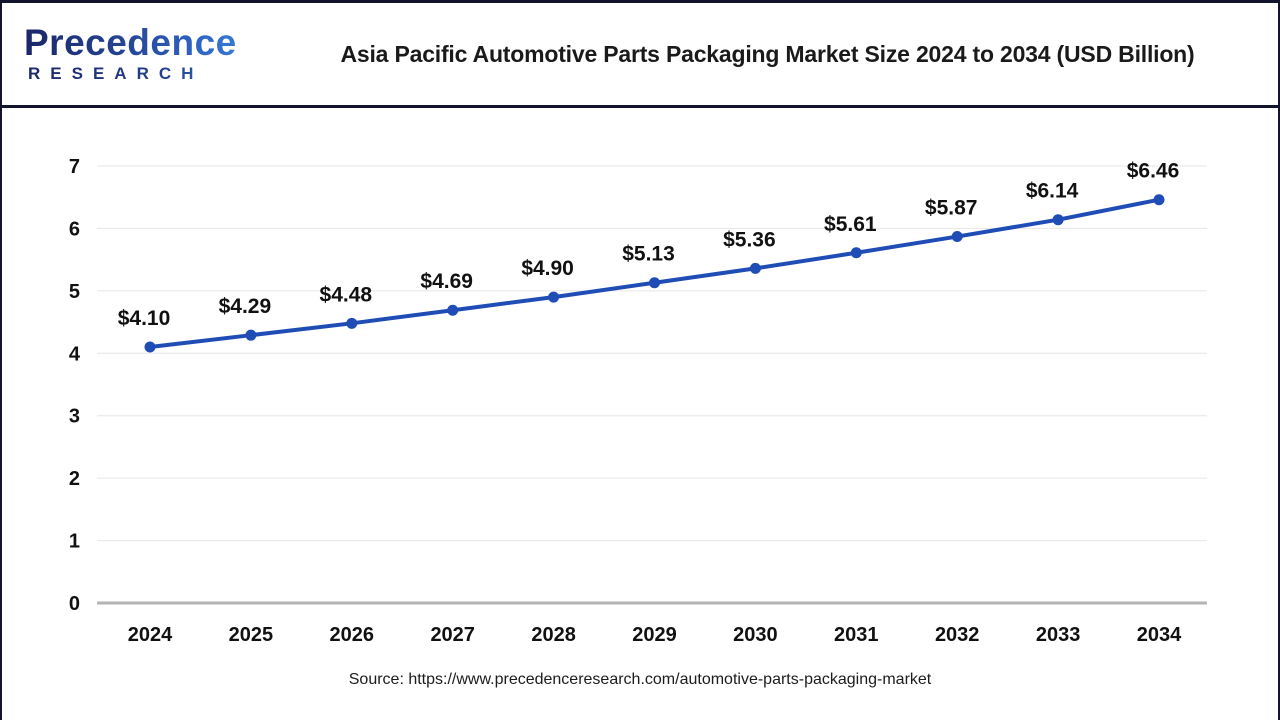 This screenshot has width=1280, height=720. I want to click on y-axis-tick-label: 6, so click(74, 229).